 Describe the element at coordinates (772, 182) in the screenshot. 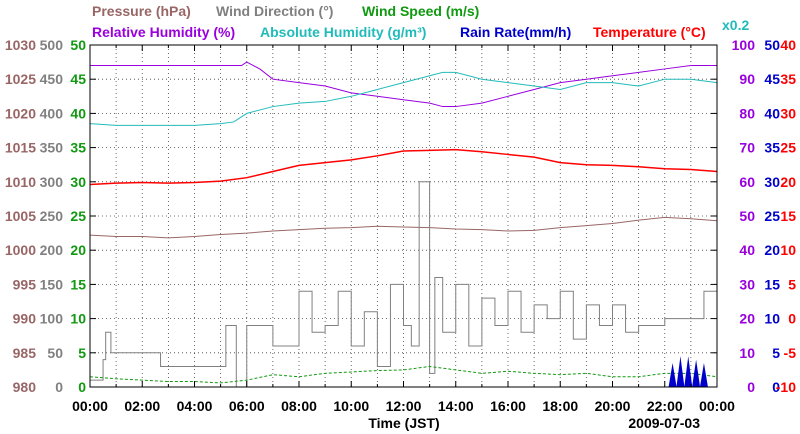

I see `tick-label-rain-rate: 30` at that location.